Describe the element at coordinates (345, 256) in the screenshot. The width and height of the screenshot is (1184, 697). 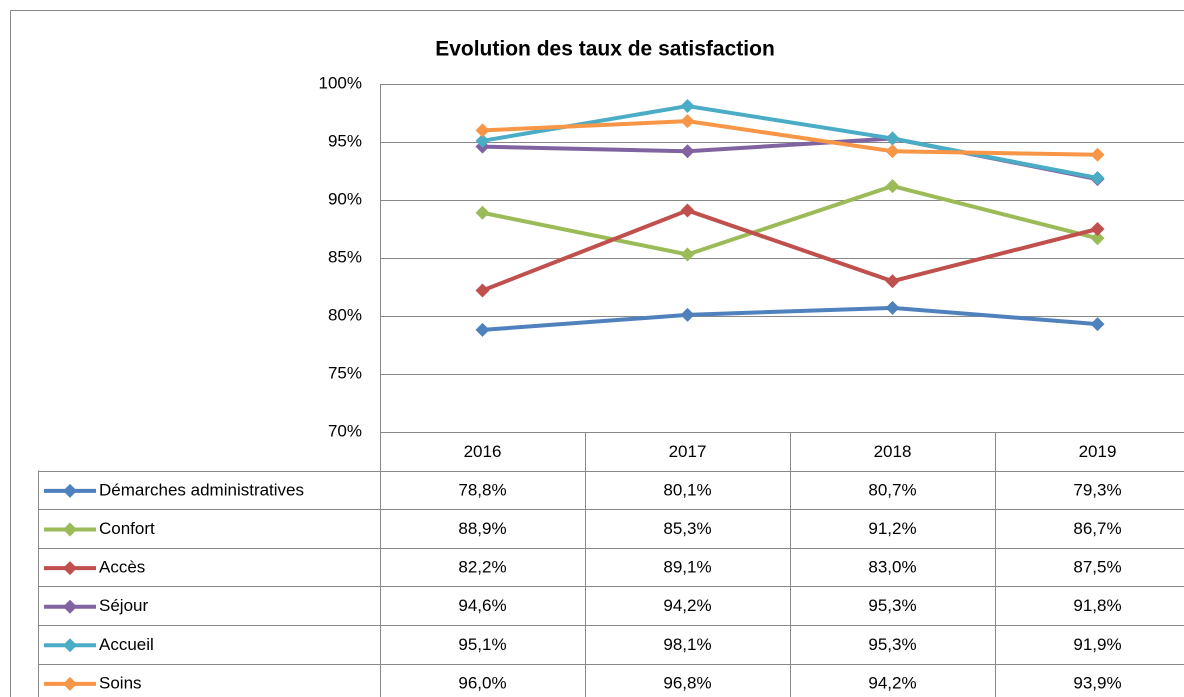
I see `y-tick-label: 85%` at that location.